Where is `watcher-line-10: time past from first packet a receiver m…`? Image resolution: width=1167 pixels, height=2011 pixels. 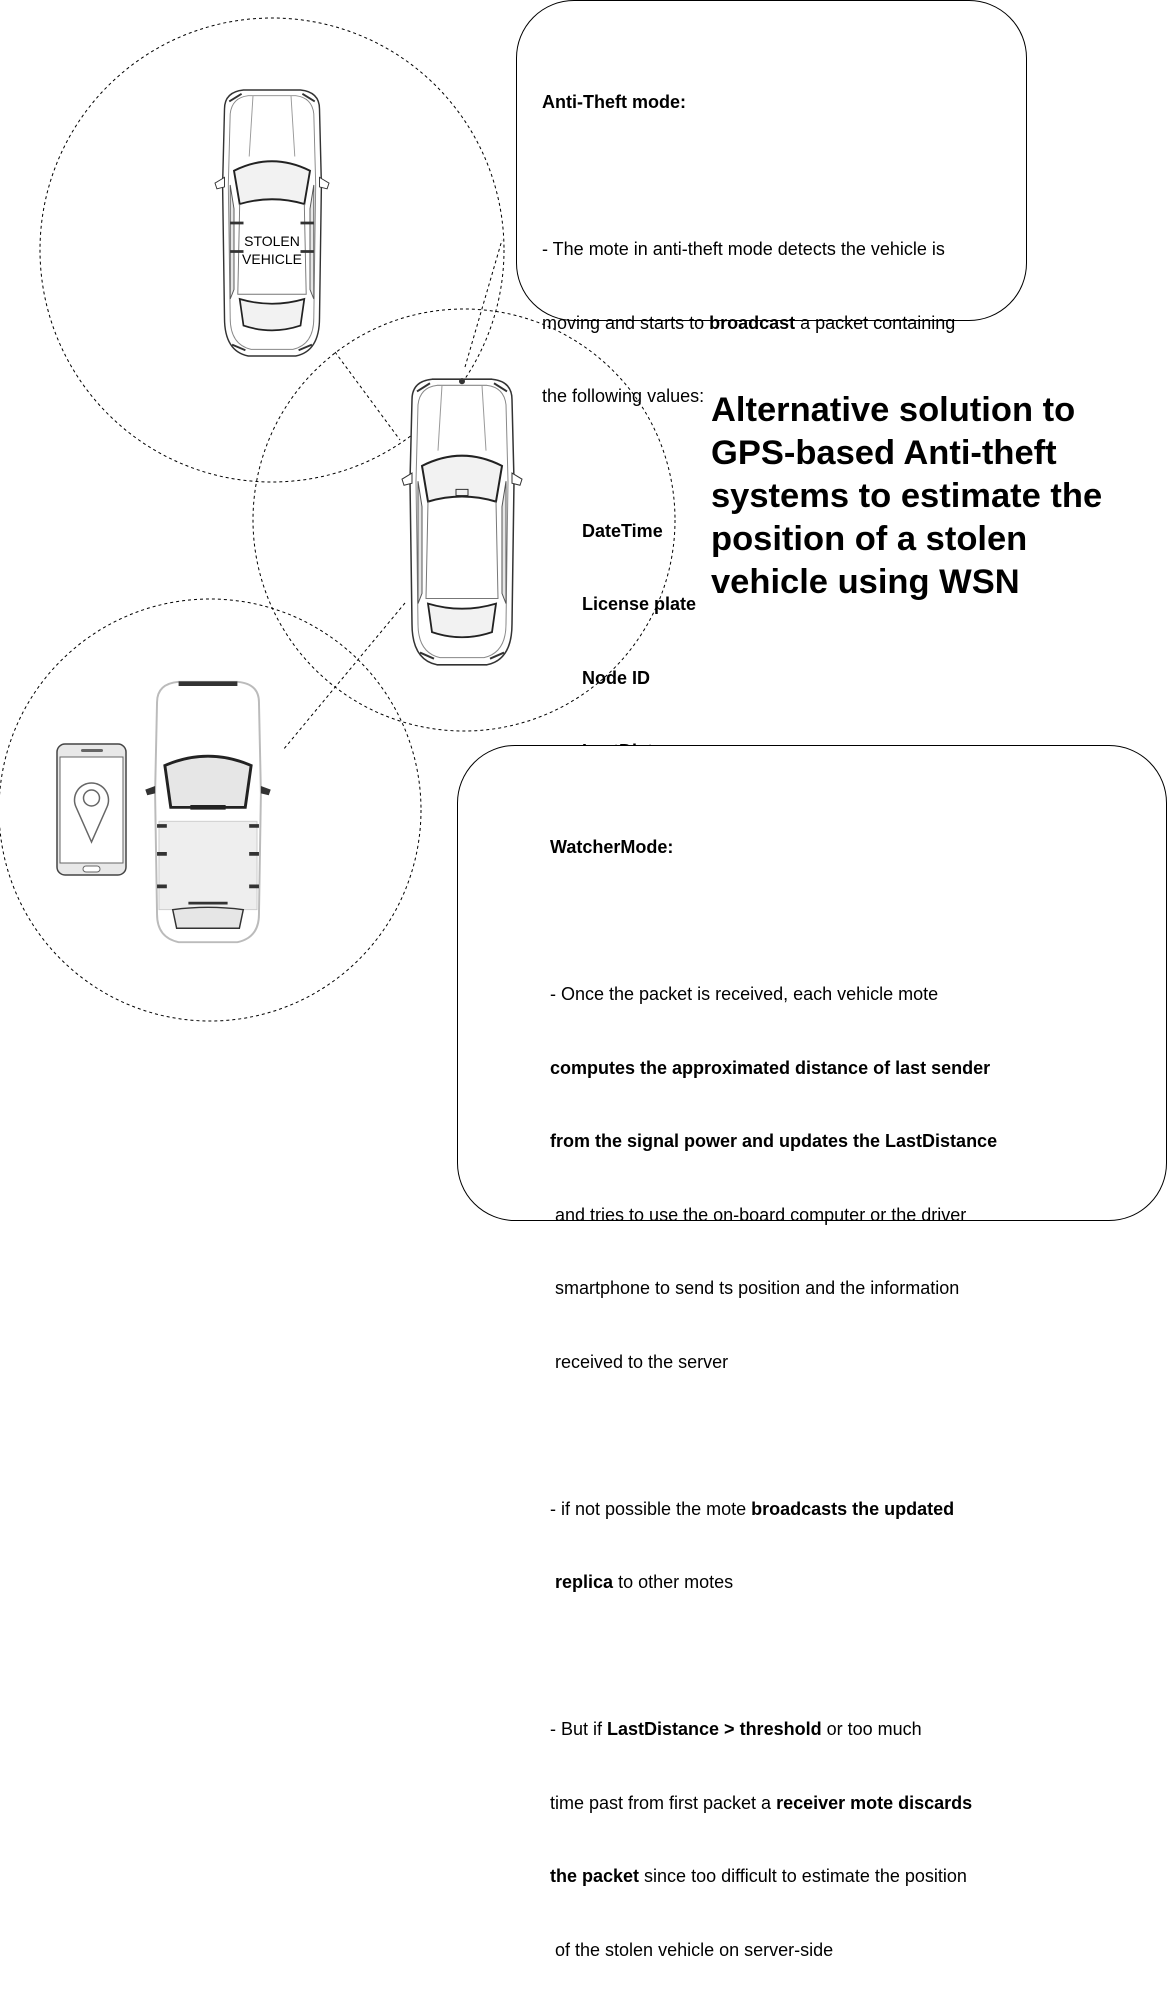 watcher-line-10: time past from first packet a receiver m… is located at coordinates (761, 1802).